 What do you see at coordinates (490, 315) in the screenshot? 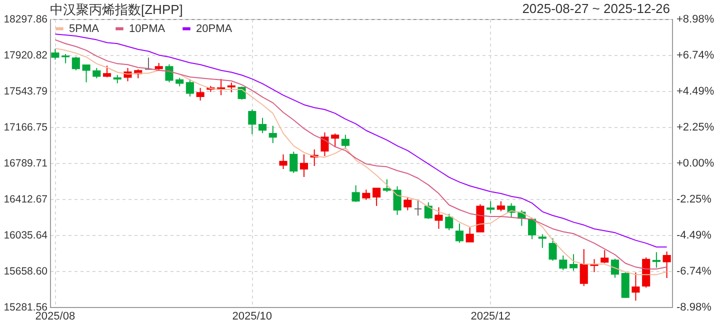
I see `x-tick-label: 2025/12` at bounding box center [490, 315].